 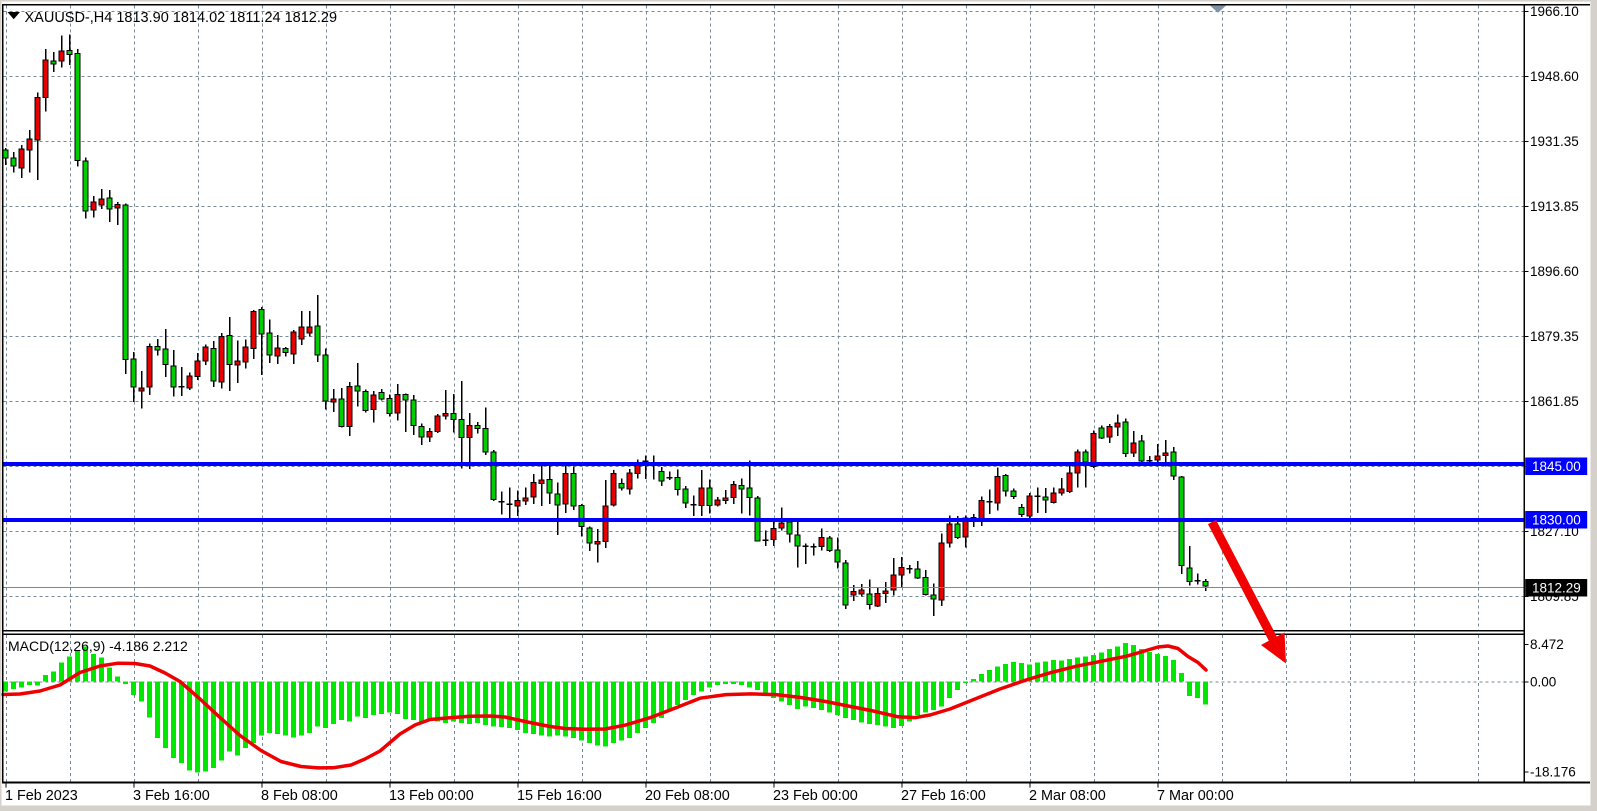 What do you see at coordinates (1195, 796) in the screenshot?
I see `svg-text: 7 Mar 00:00` at bounding box center [1195, 796].